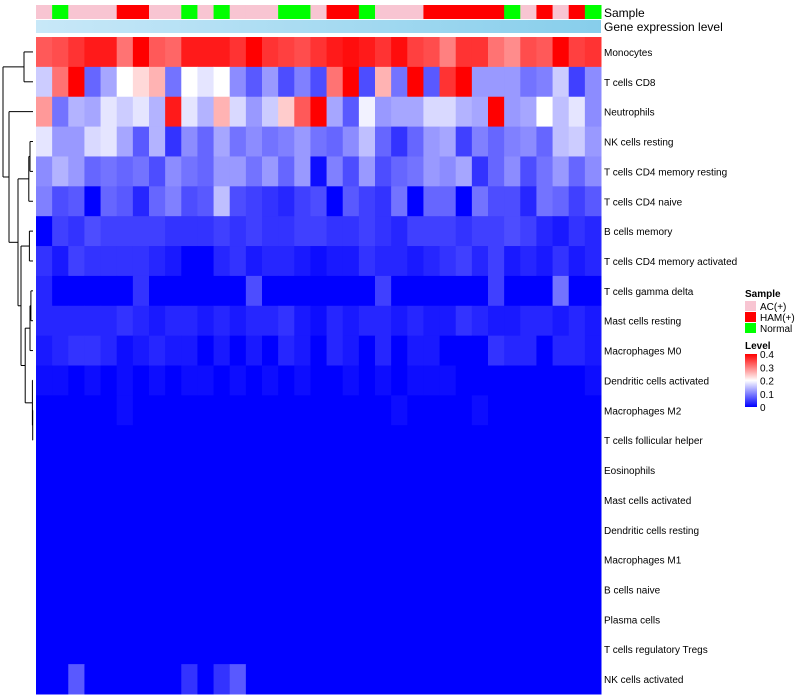  Describe the element at coordinates (656, 650) in the screenshot. I see `row-label: T cells regulatory Tregs` at that location.